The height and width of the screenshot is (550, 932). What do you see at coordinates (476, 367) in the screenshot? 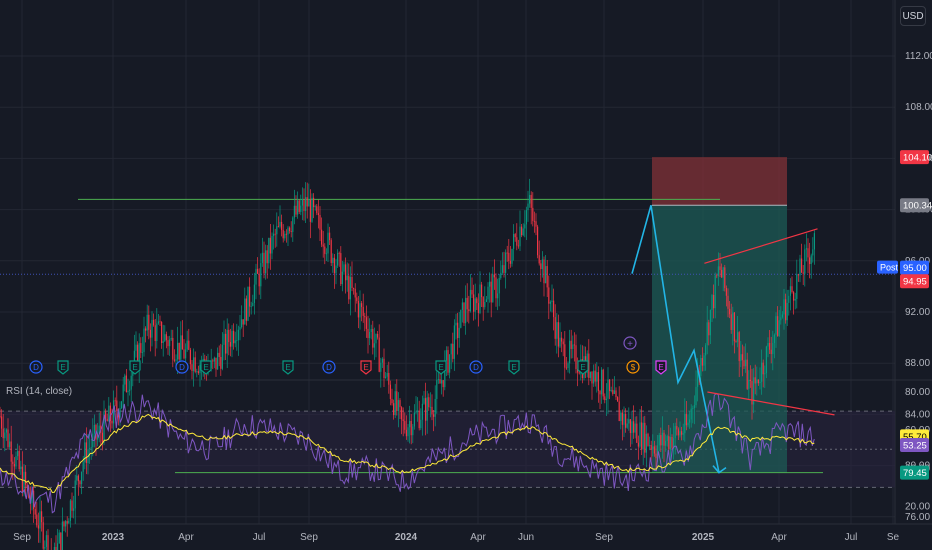
I see `event-marker-label: D` at bounding box center [476, 367].